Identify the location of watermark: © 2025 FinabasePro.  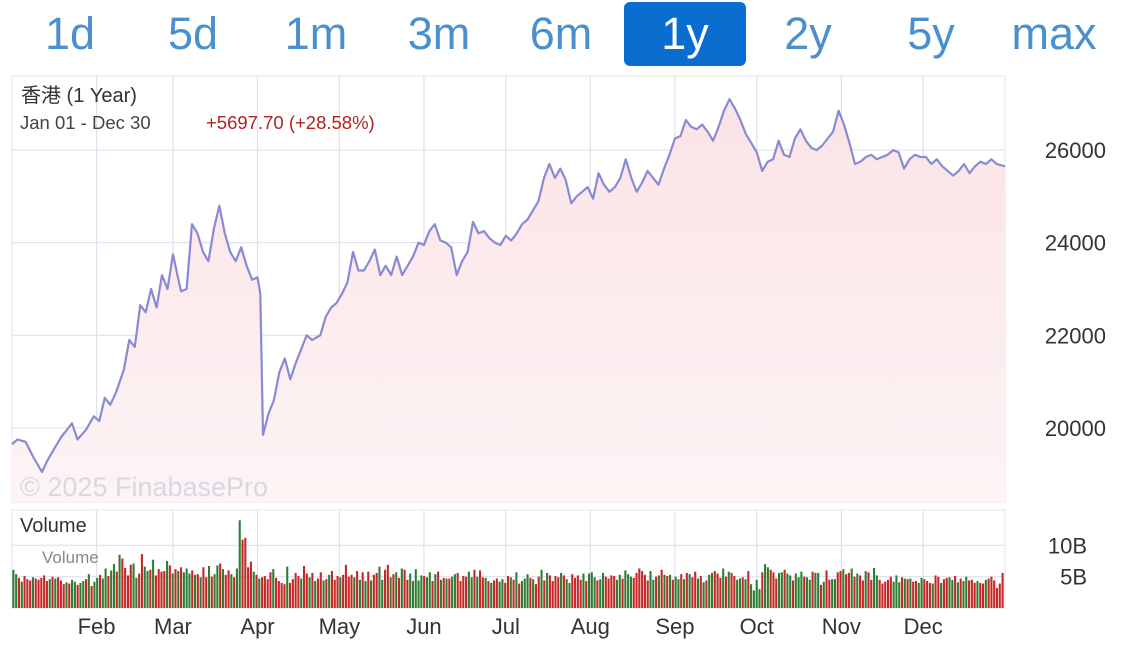
(144, 487).